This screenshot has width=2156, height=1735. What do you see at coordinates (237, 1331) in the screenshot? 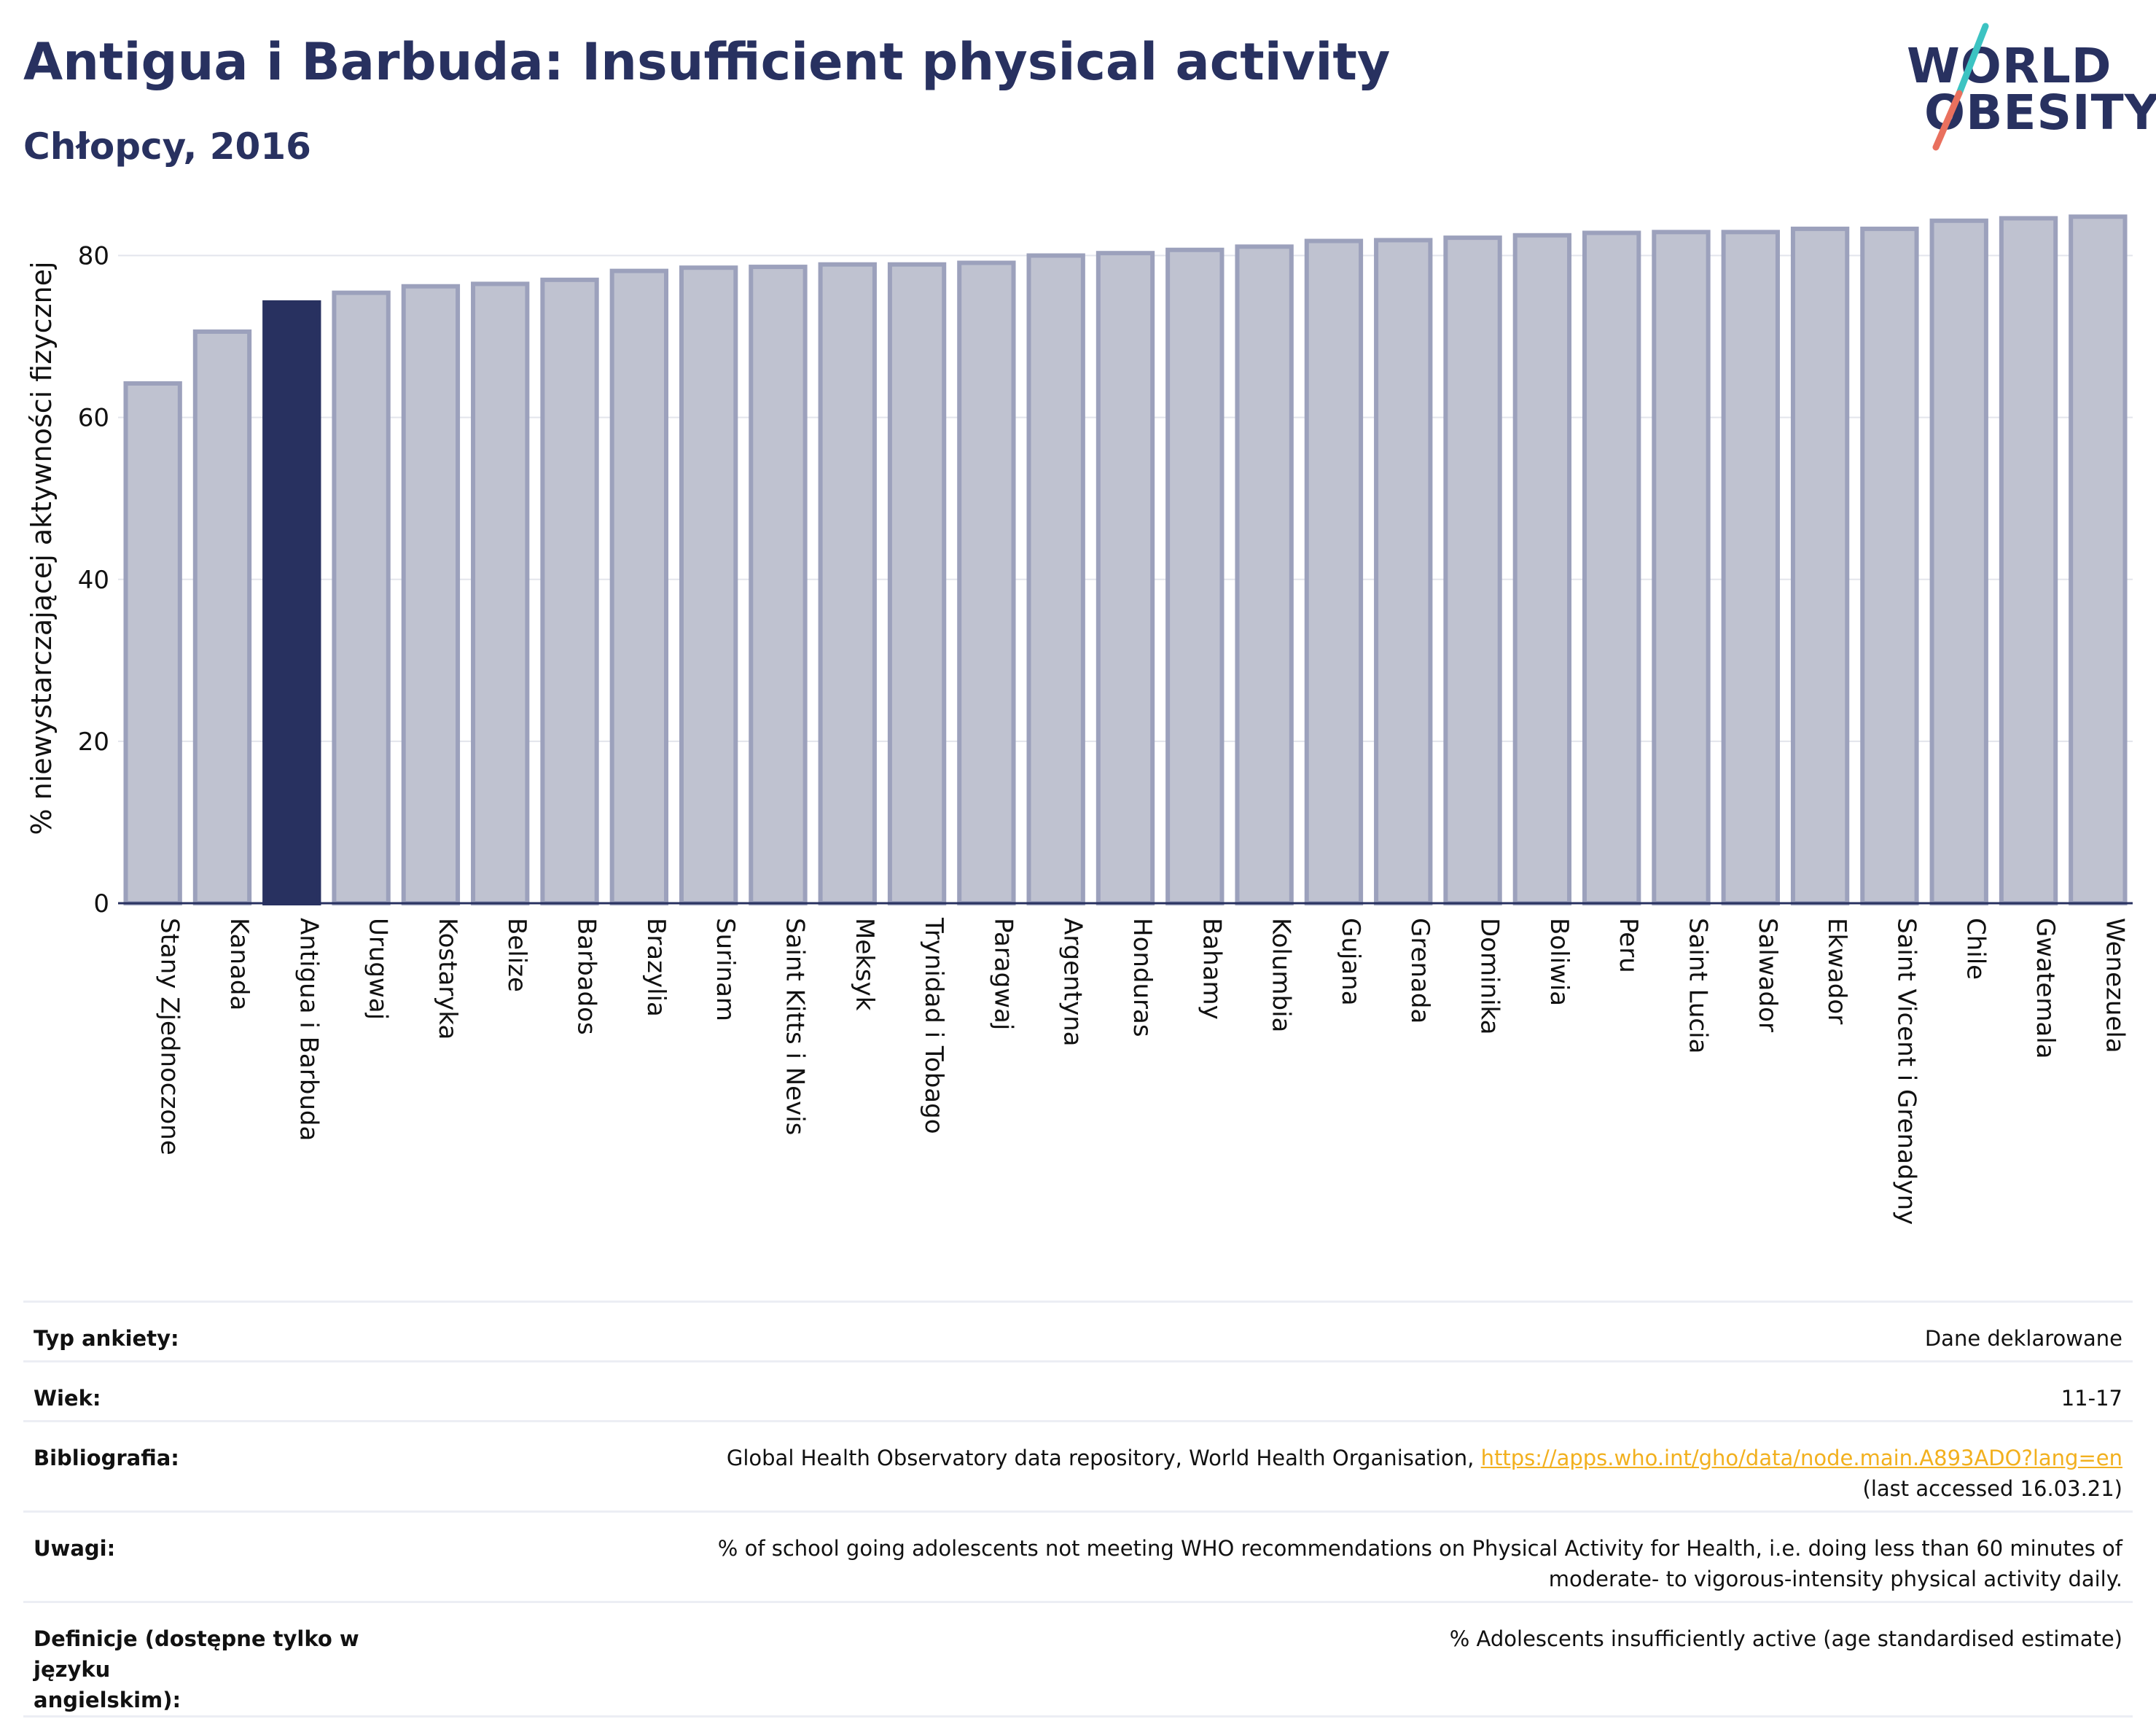
I see `info-label: Typ ankiety:` at bounding box center [237, 1331].